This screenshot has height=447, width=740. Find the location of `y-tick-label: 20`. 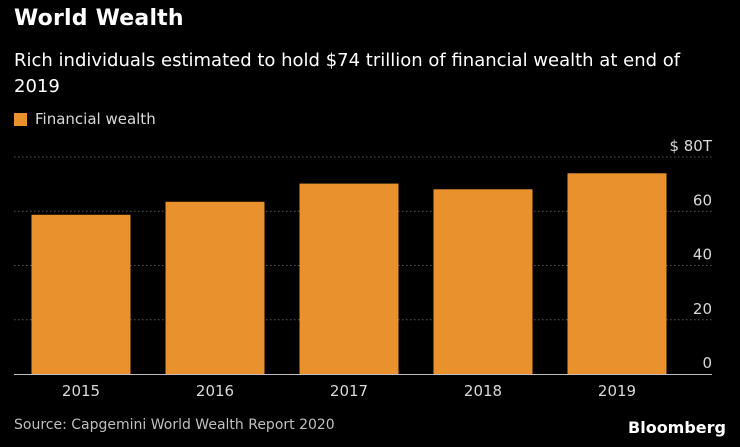

y-tick-label: 20 is located at coordinates (702, 309).